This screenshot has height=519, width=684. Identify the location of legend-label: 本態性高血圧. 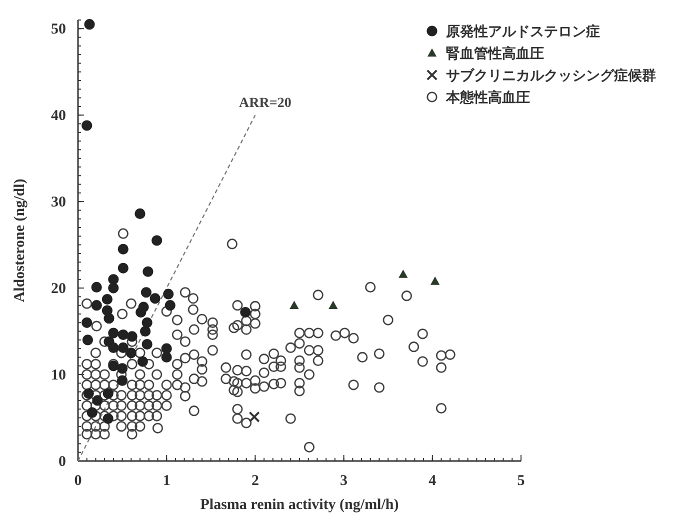
(487, 97).